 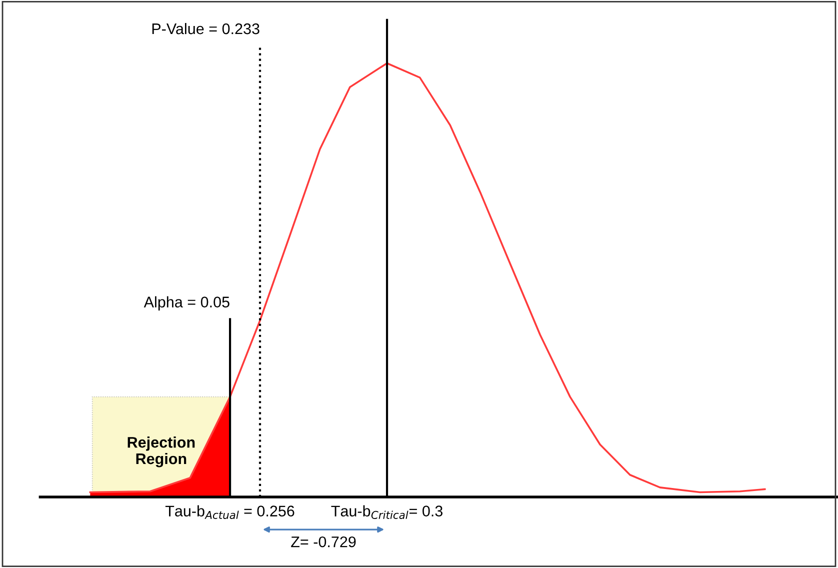 I want to click on x-tick-label: Tau-b$_{Actual}$ = 0.256, so click(x=229, y=512).